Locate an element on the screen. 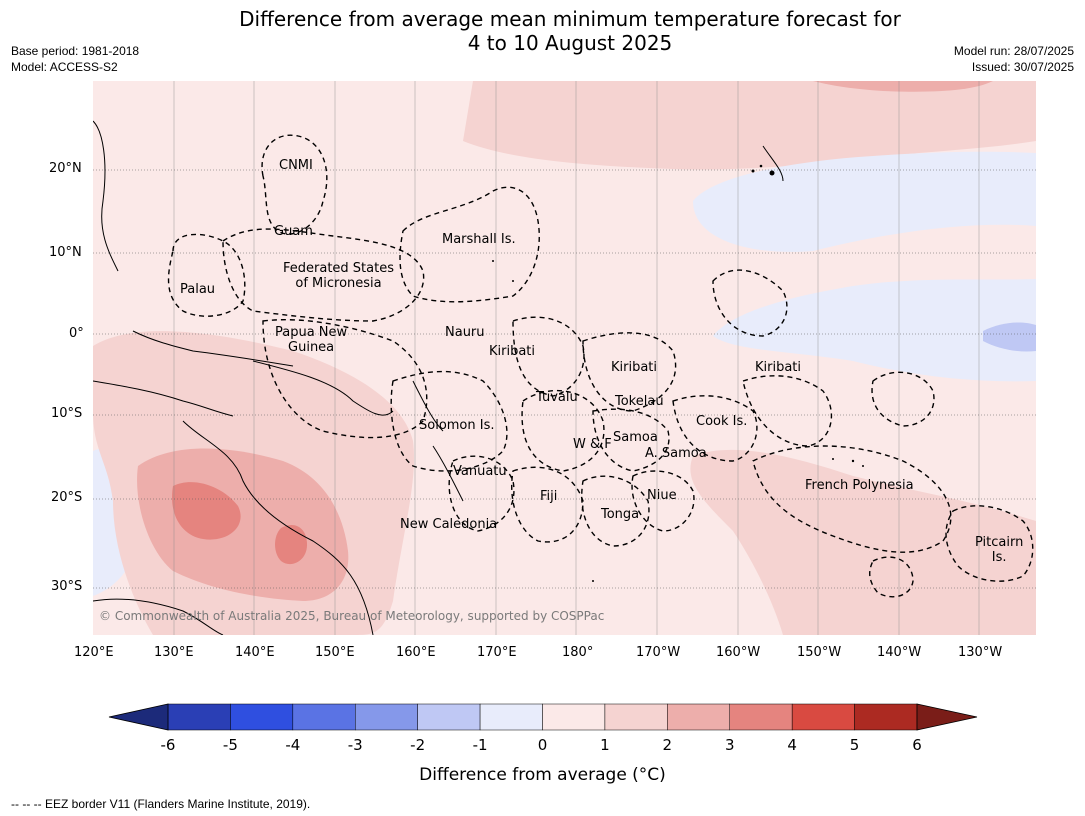 This screenshot has height=816, width=1085. lon-150e: 150°E is located at coordinates (335, 652).